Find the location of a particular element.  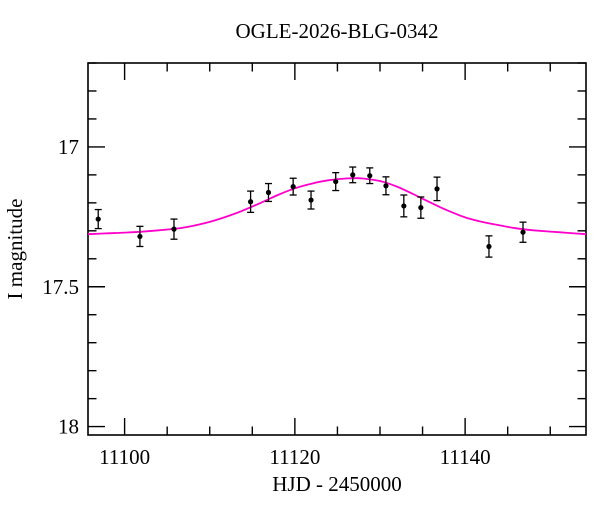

y-tick-label: 18 is located at coordinates (68, 427).